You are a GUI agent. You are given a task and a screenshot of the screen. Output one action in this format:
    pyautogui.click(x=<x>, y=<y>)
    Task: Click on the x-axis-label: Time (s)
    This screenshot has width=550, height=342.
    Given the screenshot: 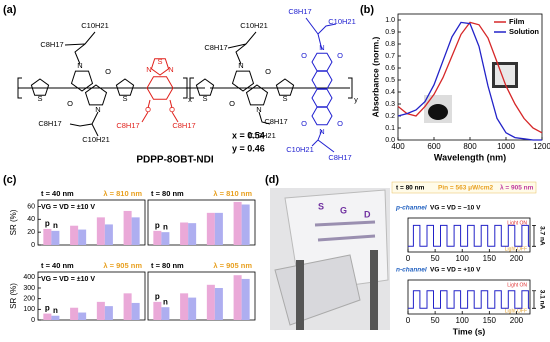 What is the action you would take?
    pyautogui.click(x=469, y=331)
    